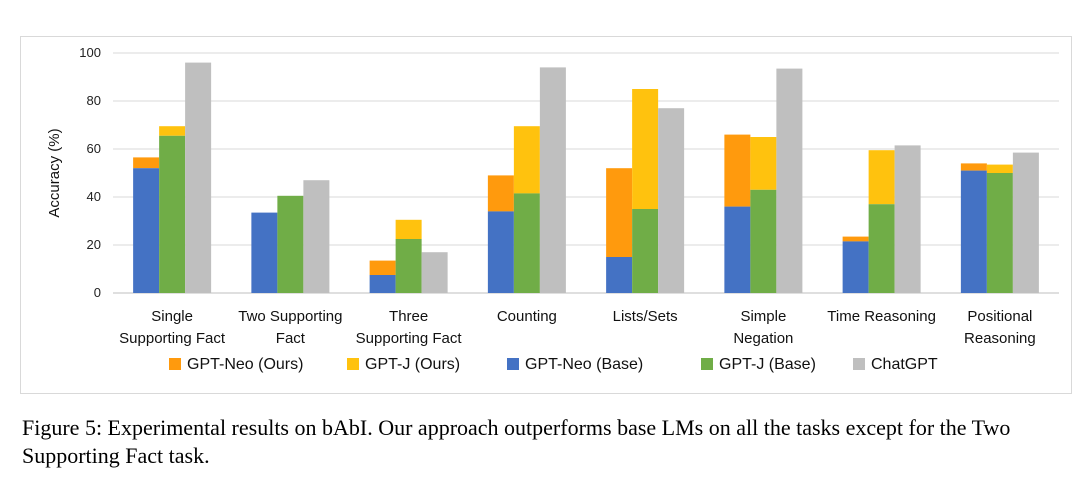  Describe the element at coordinates (94, 244) in the screenshot. I see `y-tick-label: 20` at that location.